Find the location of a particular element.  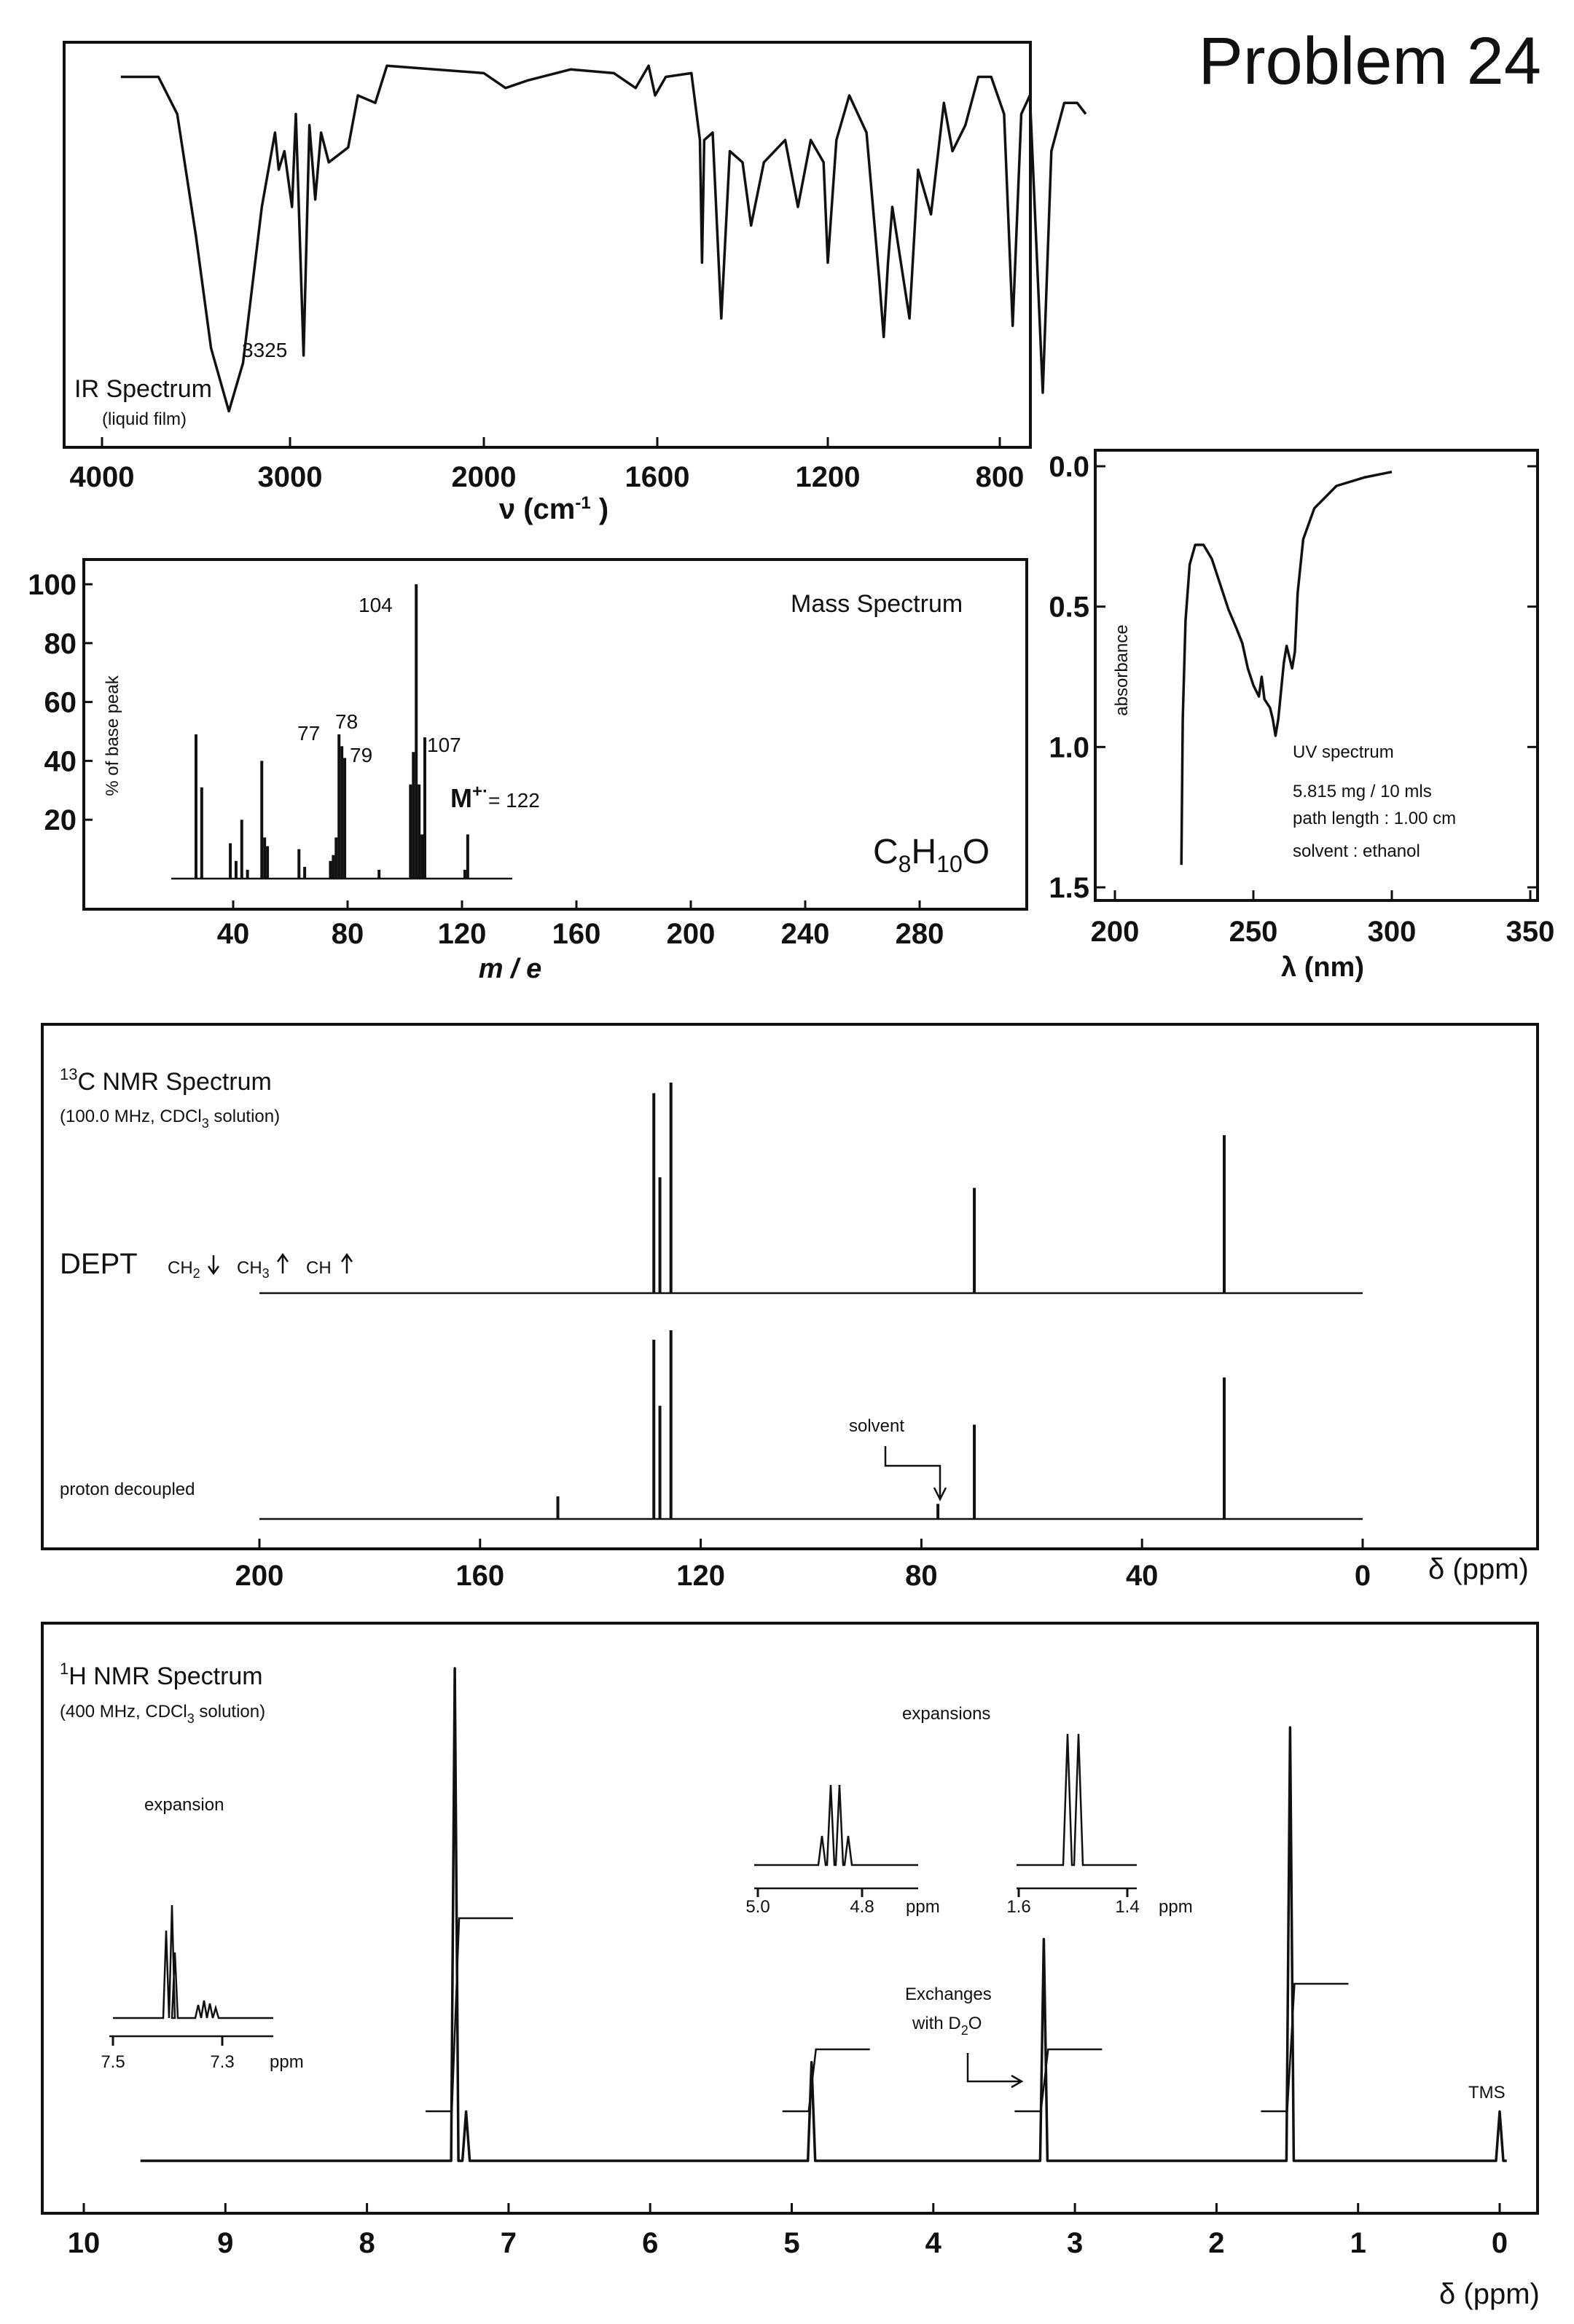

exchange-arrow is located at coordinates (995, 2071).